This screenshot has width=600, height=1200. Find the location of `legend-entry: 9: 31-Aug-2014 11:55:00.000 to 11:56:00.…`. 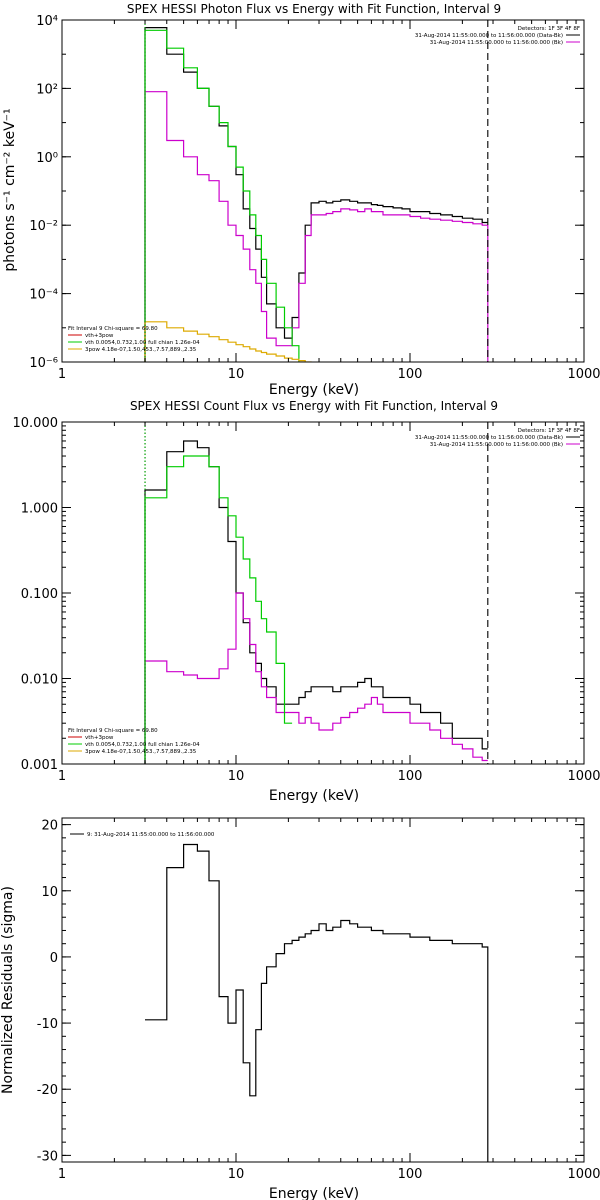

legend-entry: 9: 31-Aug-2014 11:55:00.000 to 11:56:00.… is located at coordinates (151, 835).